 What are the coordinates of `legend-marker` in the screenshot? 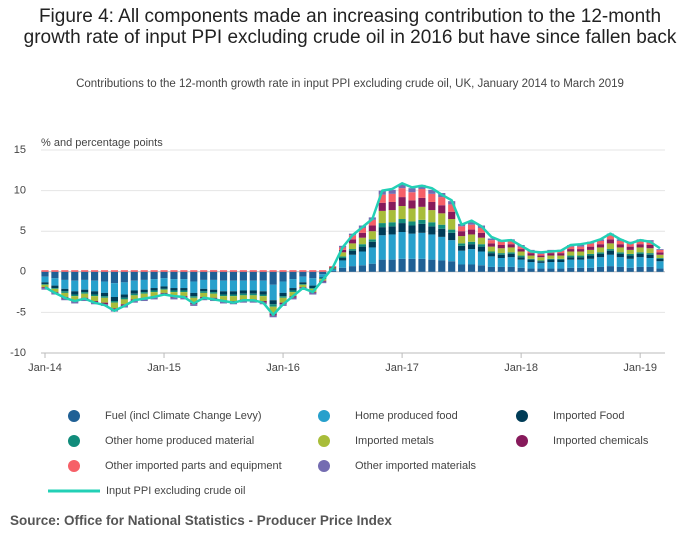 It's located at (74, 466).